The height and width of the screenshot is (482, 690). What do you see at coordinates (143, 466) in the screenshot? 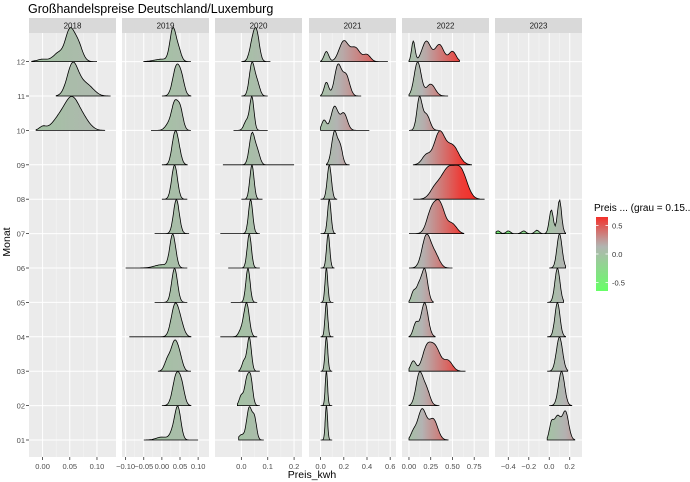
I see `x-tick-label: −0.05` at bounding box center [143, 466].